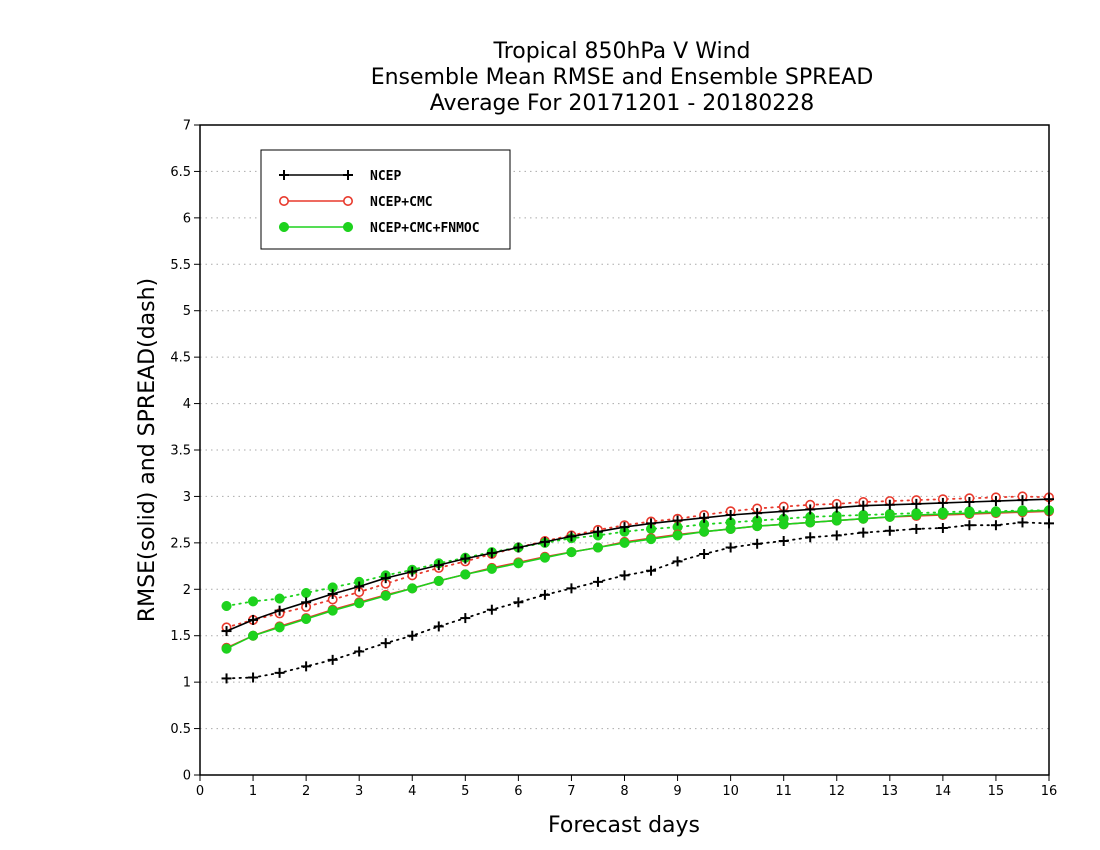 Image resolution: width=1100 pixels, height=850 pixels. Describe the element at coordinates (890, 791) in the screenshot. I see `x-tick-label: 13` at that location.